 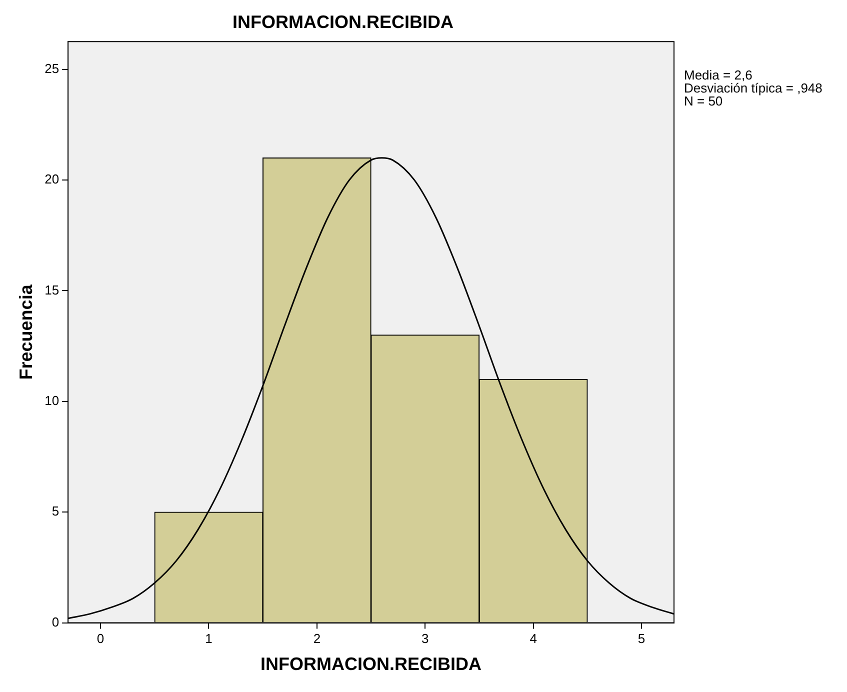 What do you see at coordinates (56, 511) in the screenshot?
I see `y-tick-label: 5` at bounding box center [56, 511].